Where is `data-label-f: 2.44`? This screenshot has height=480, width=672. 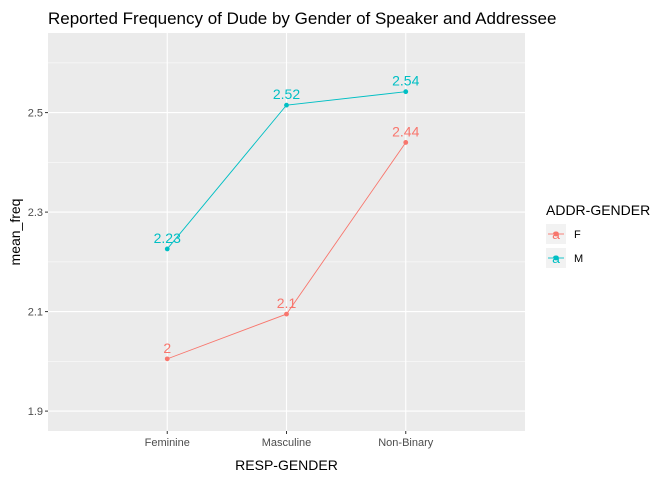 data-label-f: 2.44 is located at coordinates (405, 131).